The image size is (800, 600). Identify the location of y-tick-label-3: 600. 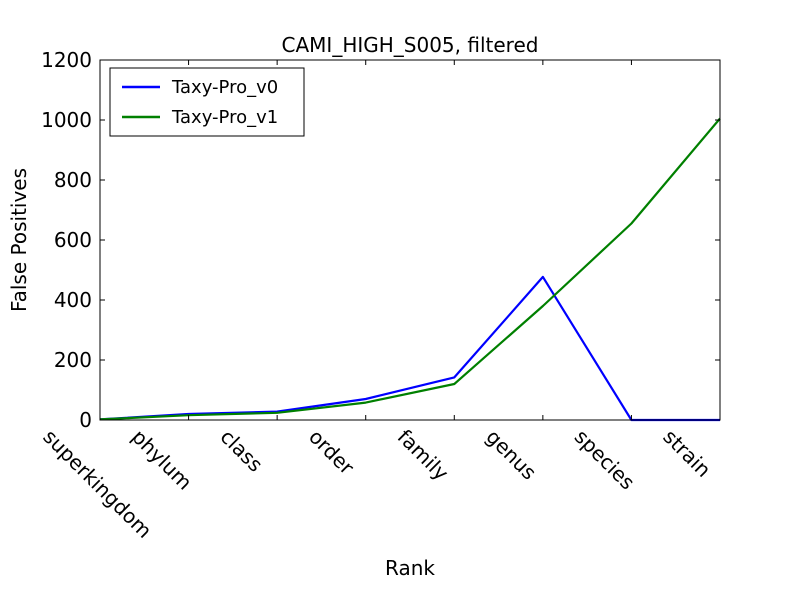
(73, 240).